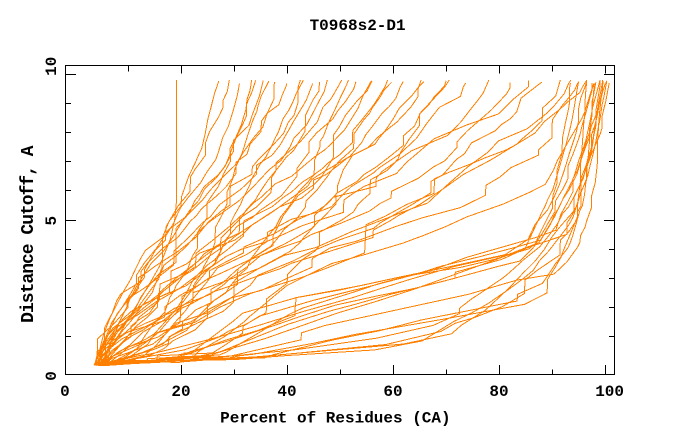 Image resolution: width=680 pixels, height=440 pixels. Describe the element at coordinates (180, 392) in the screenshot. I see `svg-text: 20` at that location.